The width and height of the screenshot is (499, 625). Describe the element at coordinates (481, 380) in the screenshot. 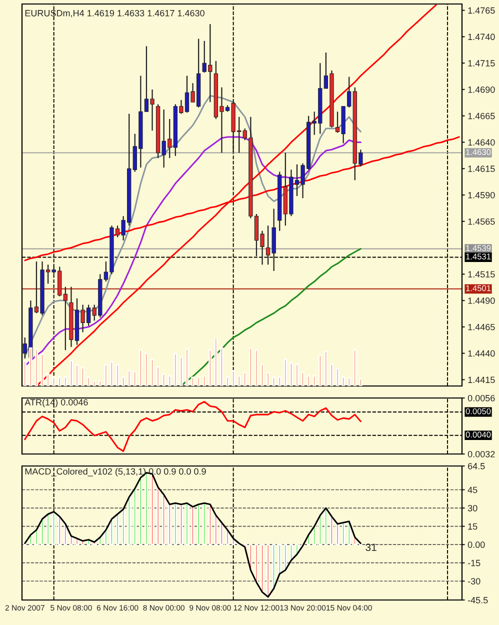

I see `y-tick-label: 1.4415` at that location.